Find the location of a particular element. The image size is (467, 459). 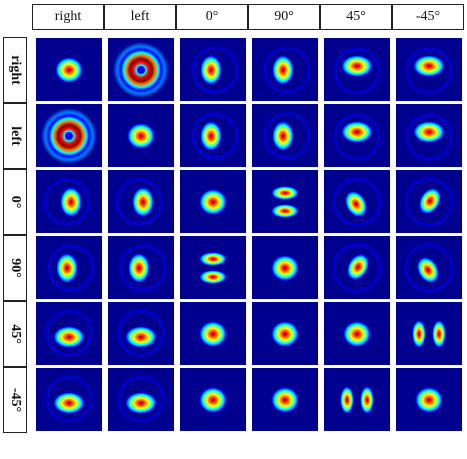

row-header-left: left is located at coordinates (15, 136).